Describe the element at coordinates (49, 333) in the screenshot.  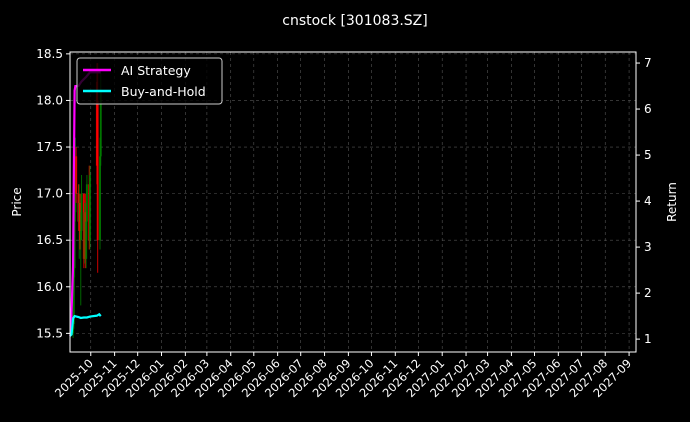
I see `y-left-tick-label: 15.5` at that location.